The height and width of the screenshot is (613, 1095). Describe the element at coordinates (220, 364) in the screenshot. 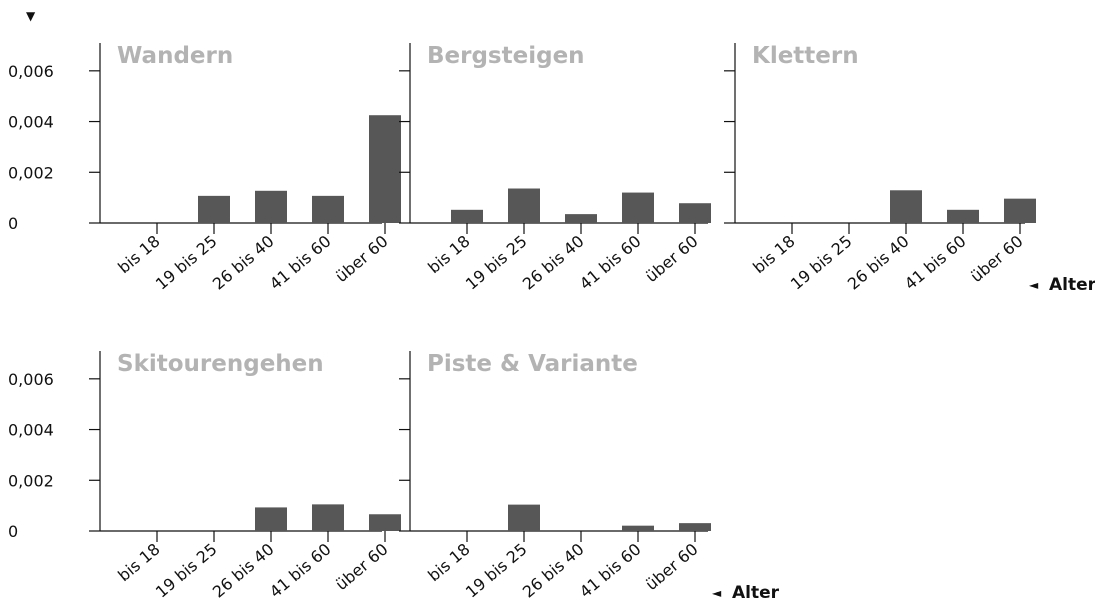

I see `panel-title: Skitourengehen` at that location.